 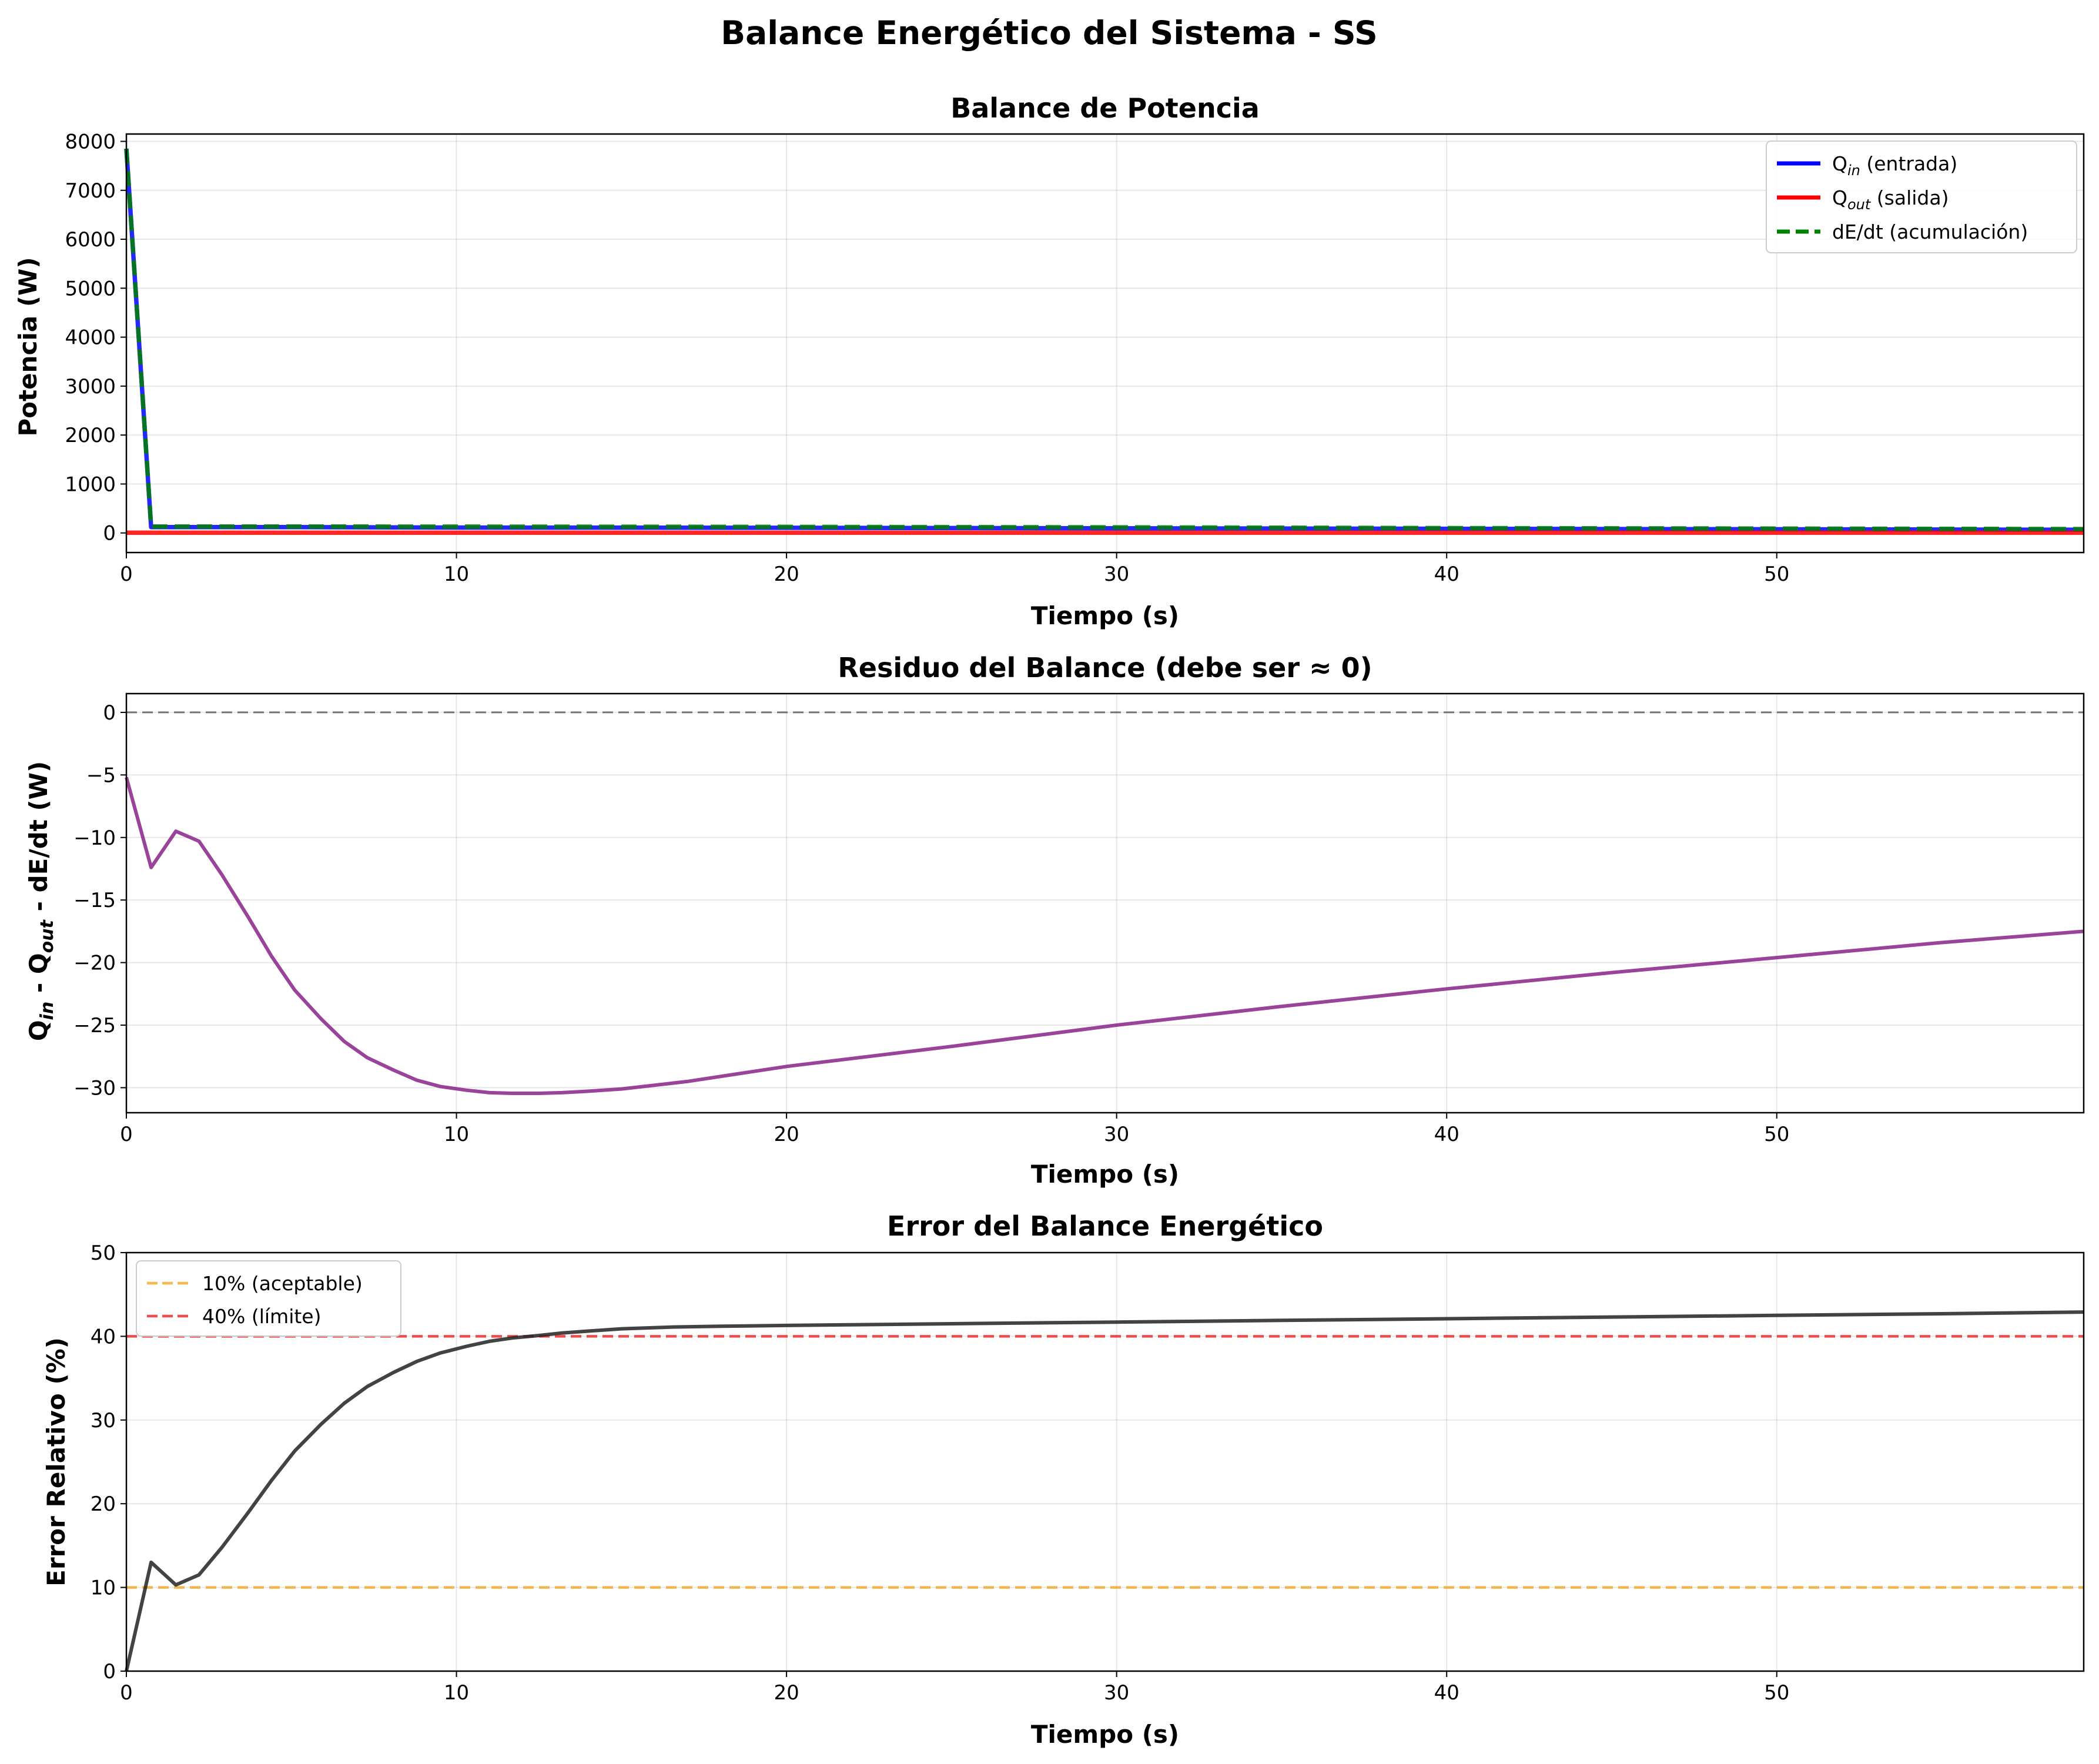 I want to click on y-tick-label: 50, so click(x=104, y=1253).